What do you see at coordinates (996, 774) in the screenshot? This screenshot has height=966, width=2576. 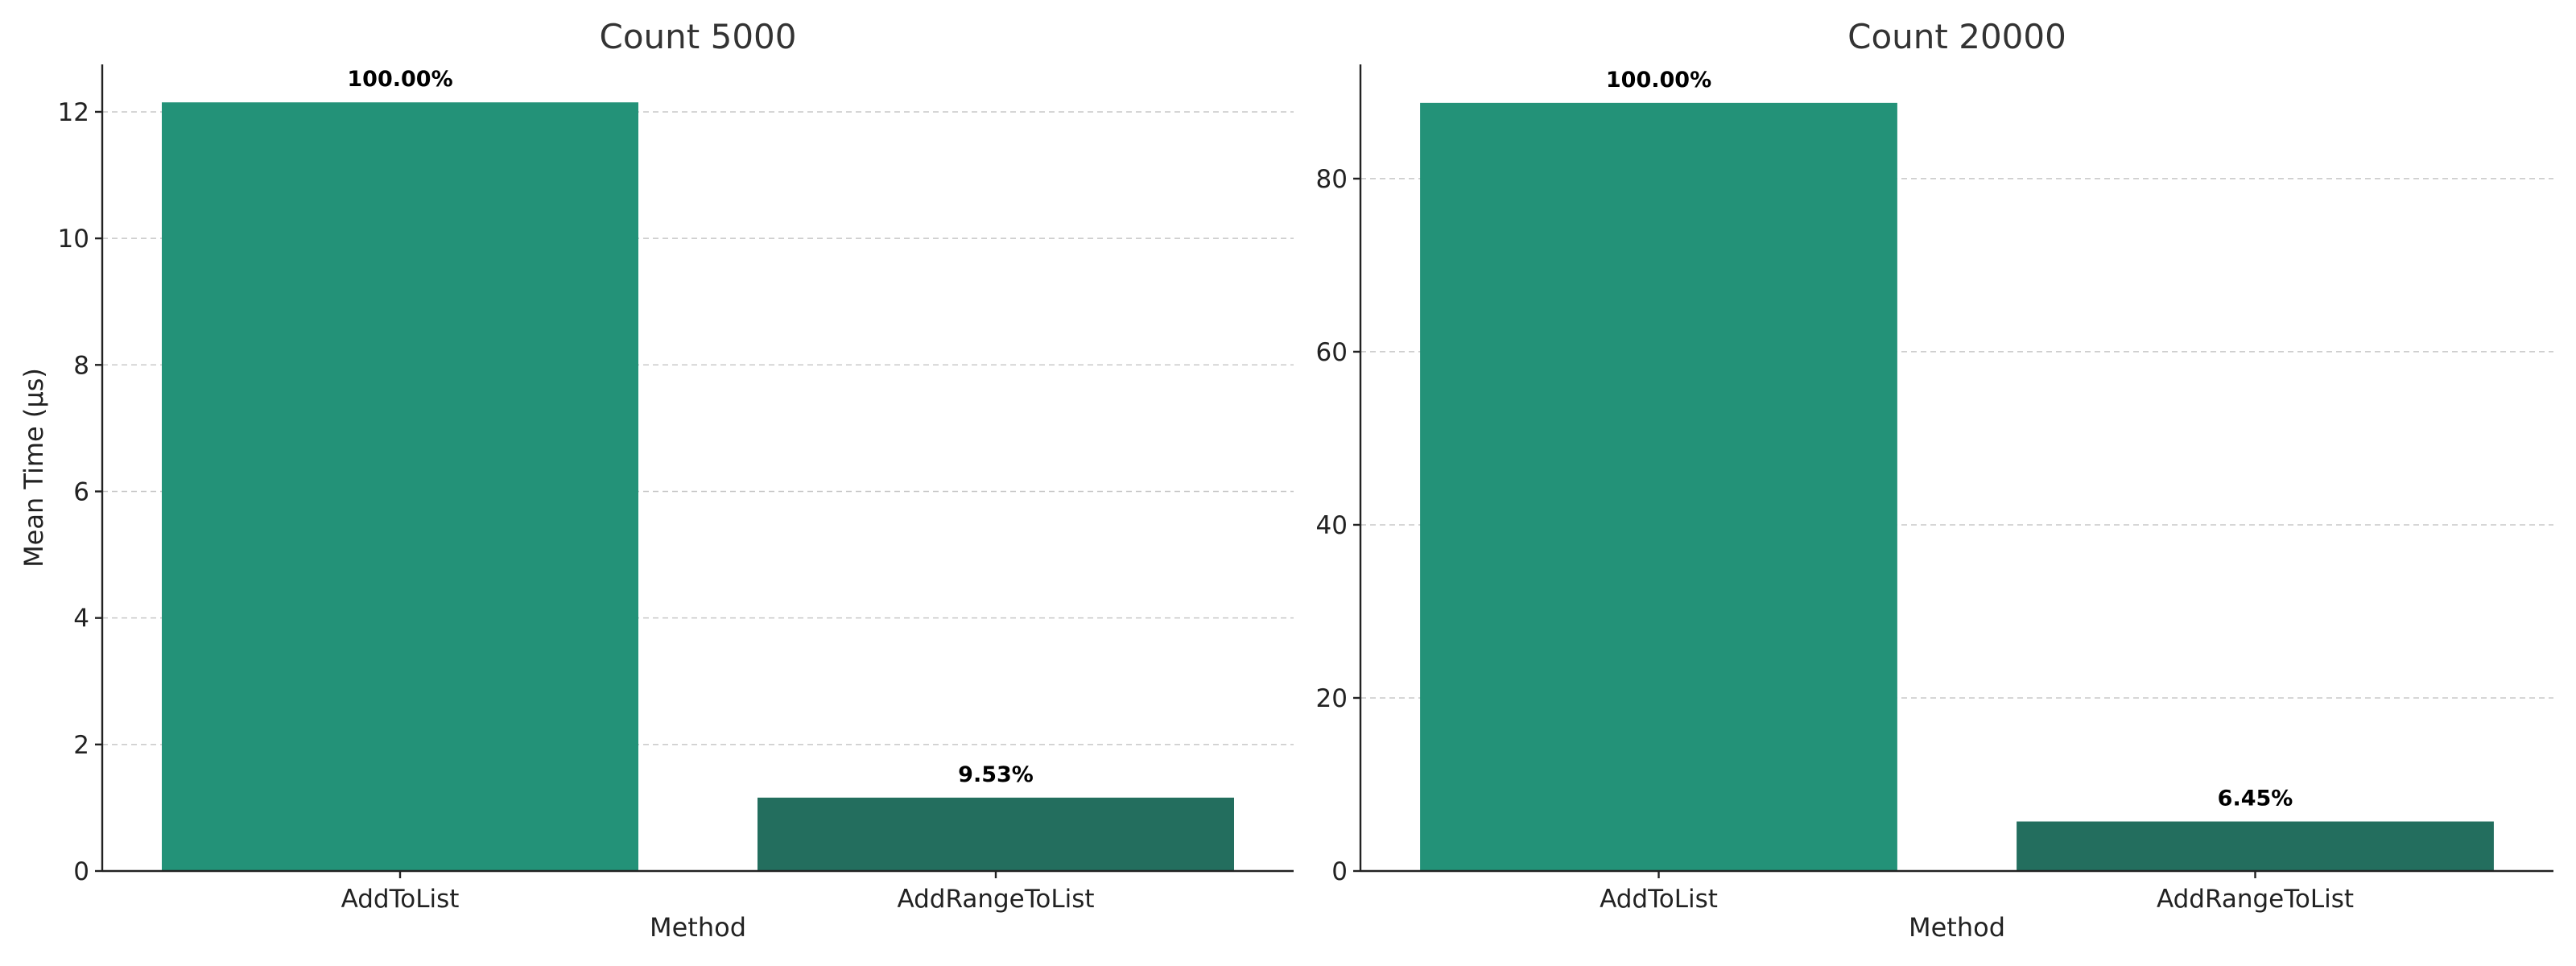 I see `bar-value-label: 9.53%` at bounding box center [996, 774].